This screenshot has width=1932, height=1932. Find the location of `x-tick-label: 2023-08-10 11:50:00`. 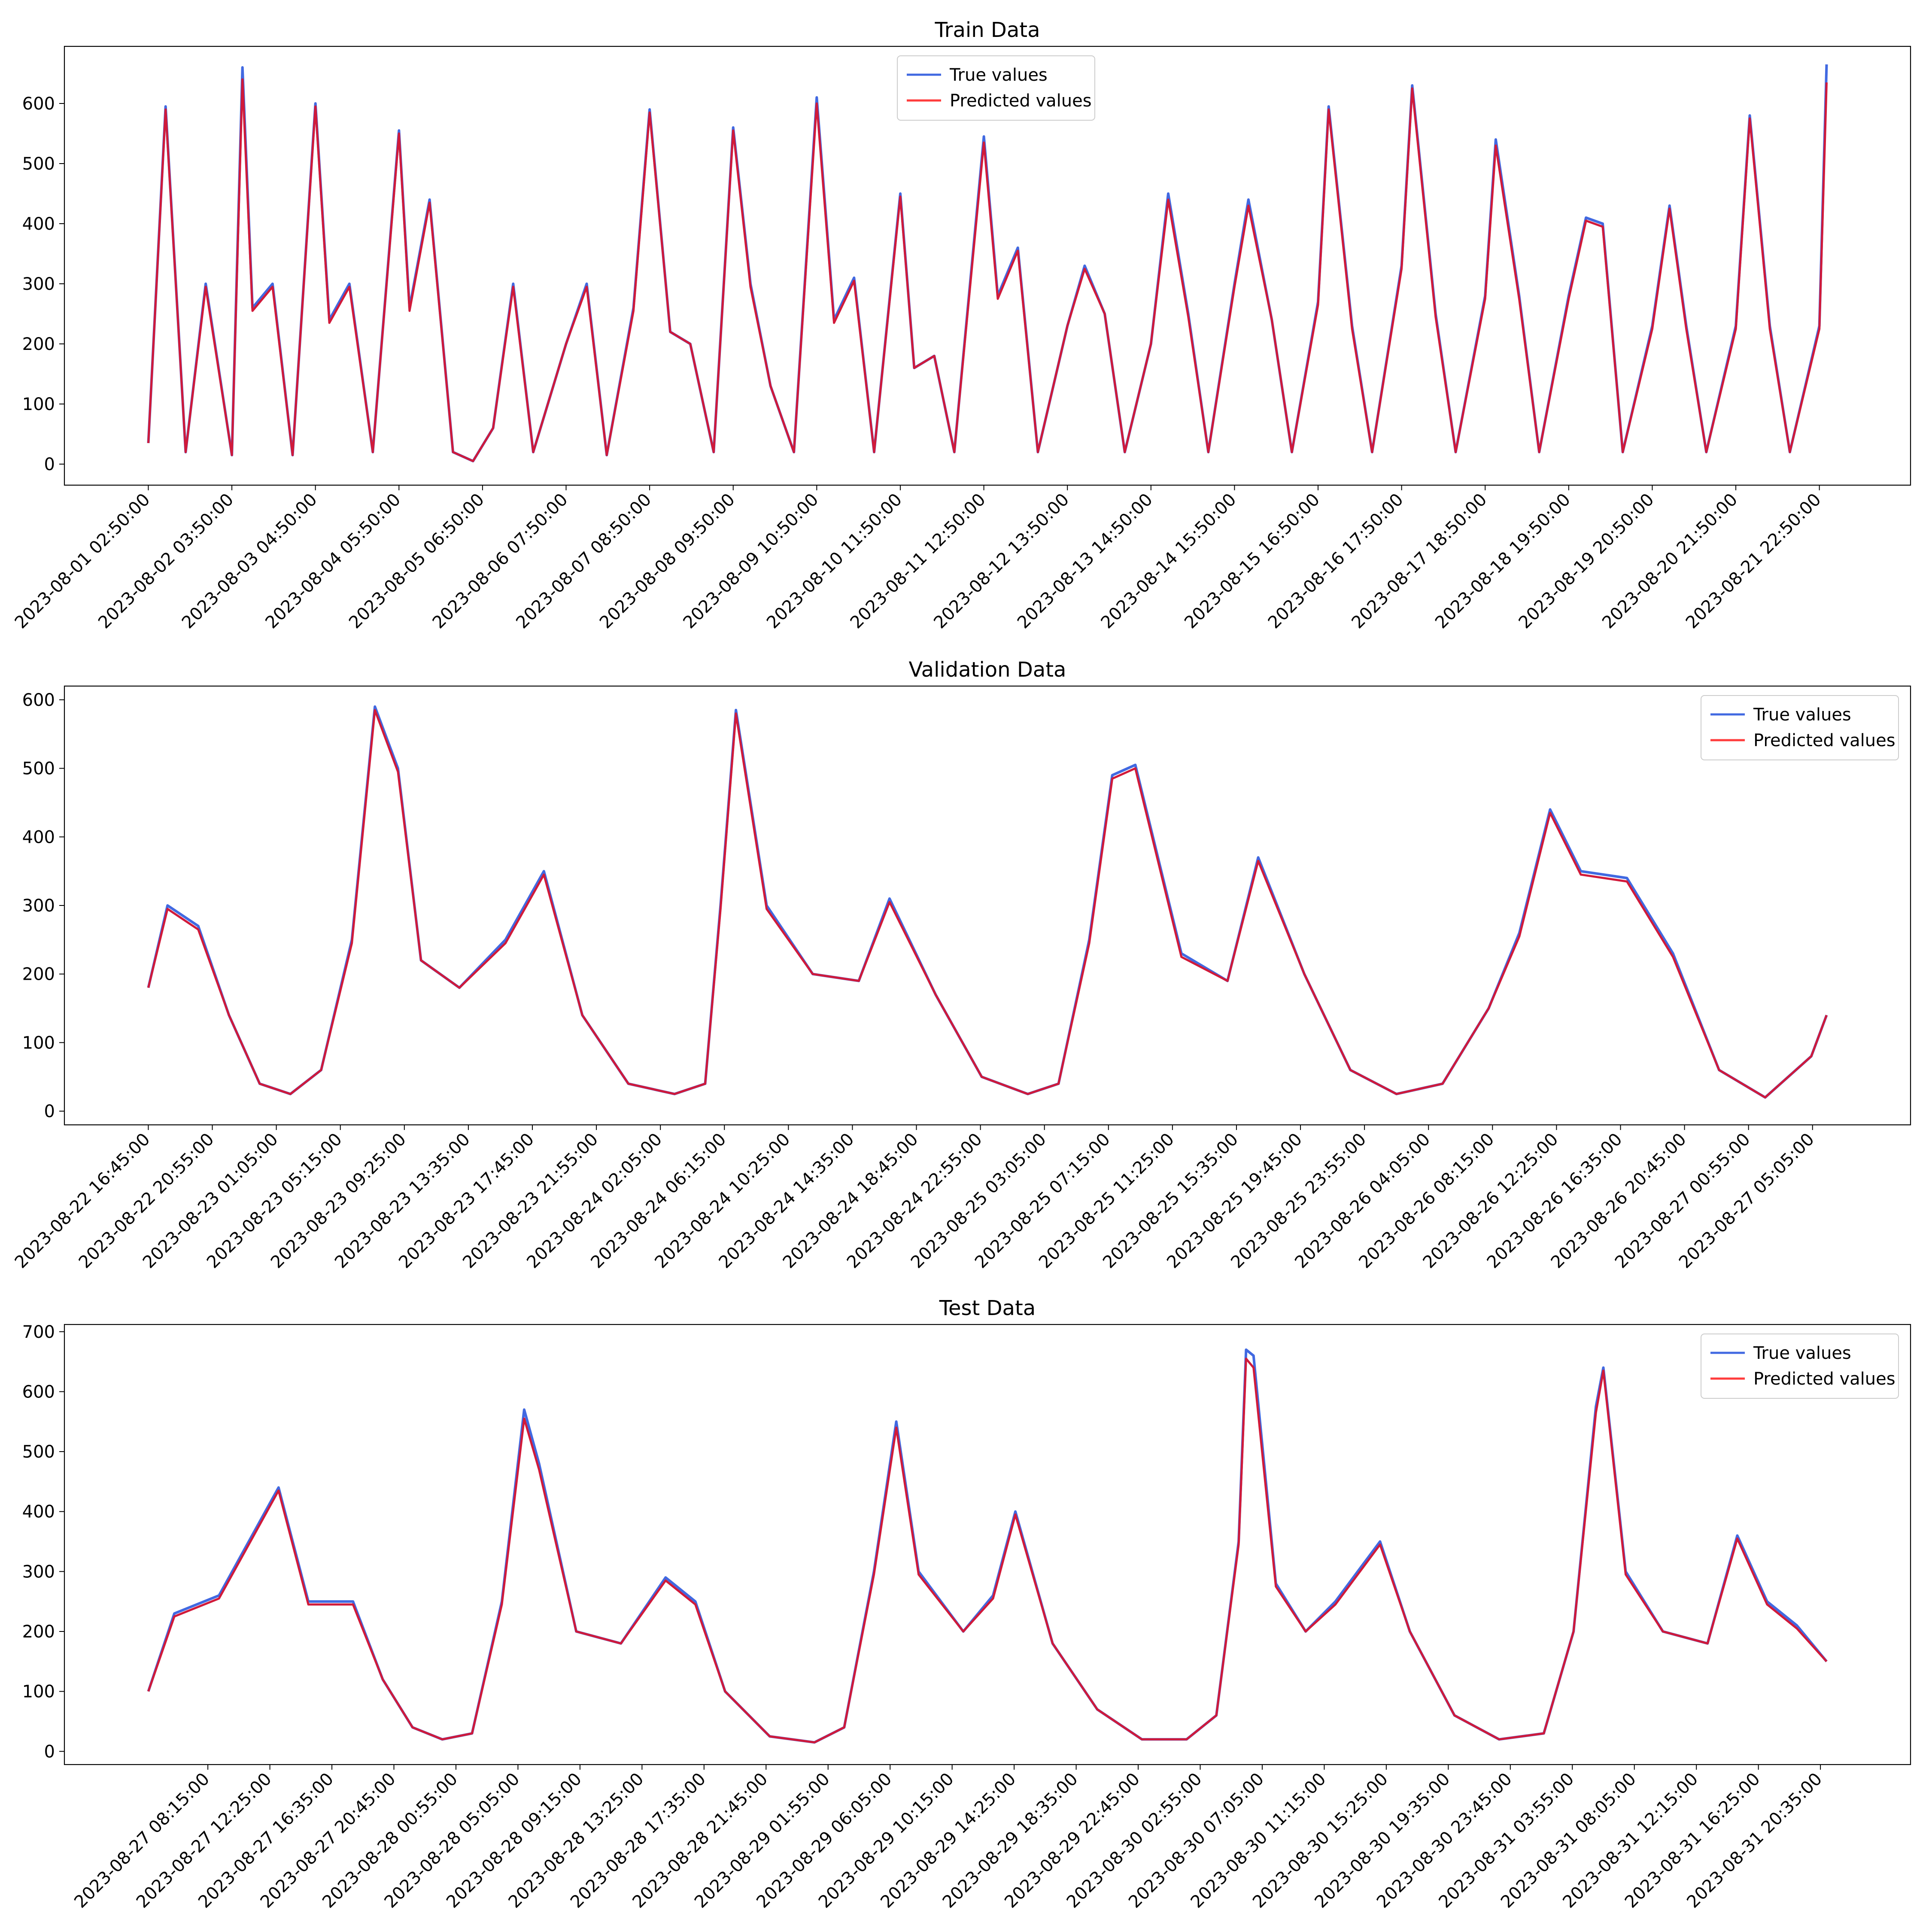

x-tick-label: 2023-08-10 11:50:00 is located at coordinates (834, 561).